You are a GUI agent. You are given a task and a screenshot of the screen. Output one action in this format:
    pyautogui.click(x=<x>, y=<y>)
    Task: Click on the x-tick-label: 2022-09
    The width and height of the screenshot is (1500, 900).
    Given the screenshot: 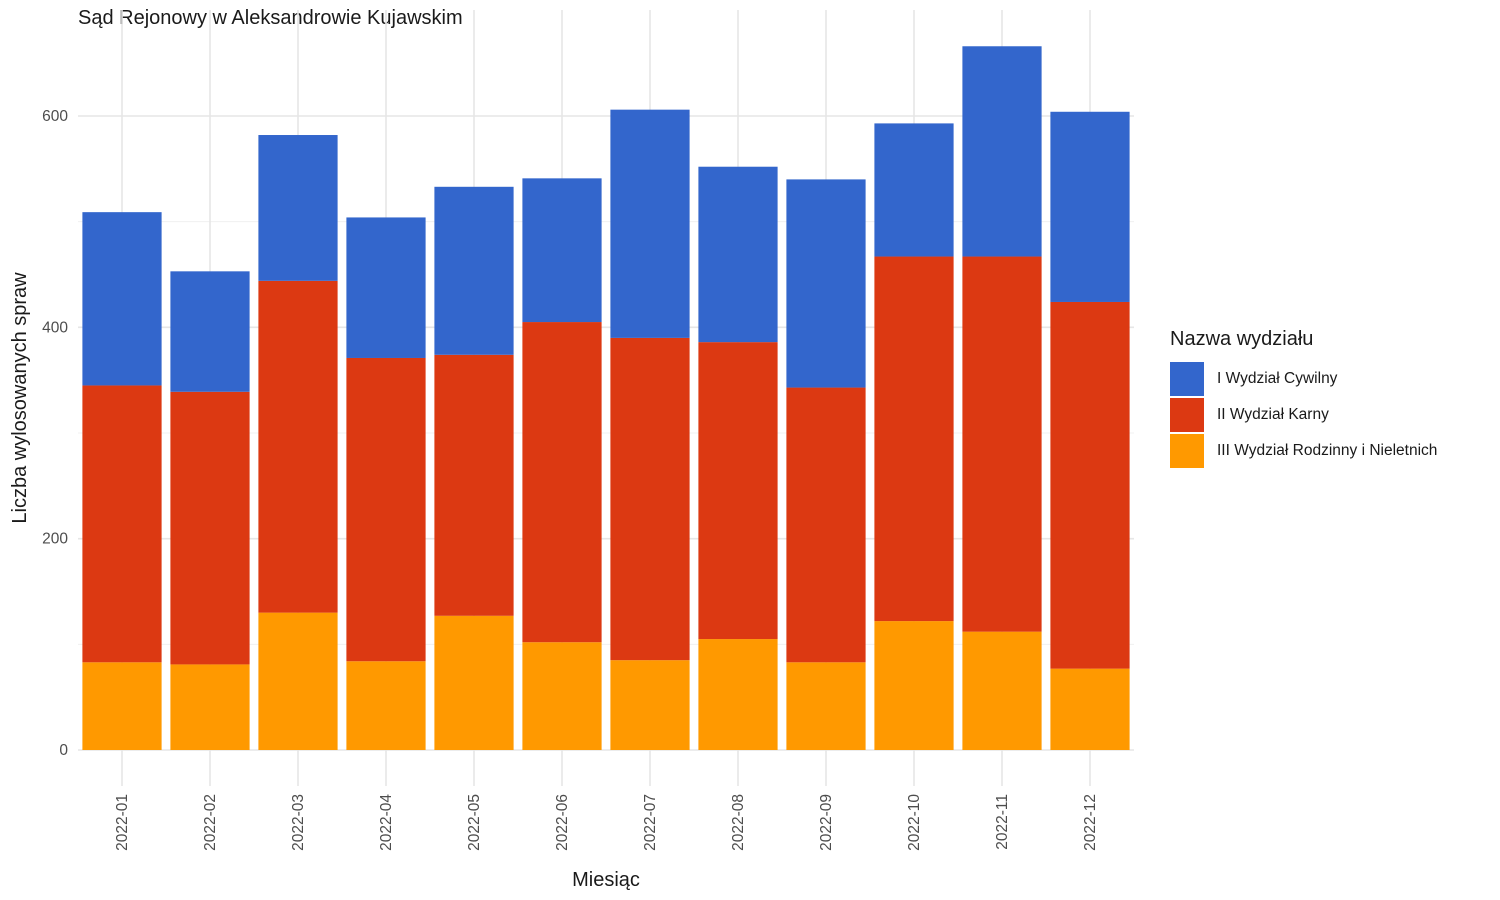 What is the action you would take?
    pyautogui.click(x=826, y=822)
    